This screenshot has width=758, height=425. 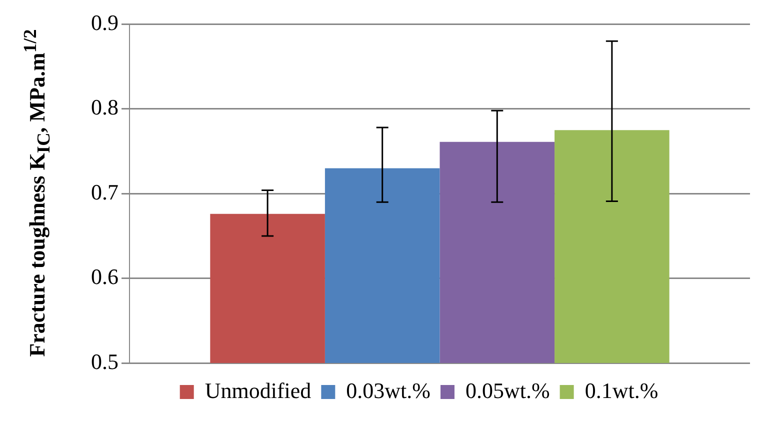 What do you see at coordinates (104, 361) in the screenshot?
I see `y-tick-label: 0.5` at bounding box center [104, 361].